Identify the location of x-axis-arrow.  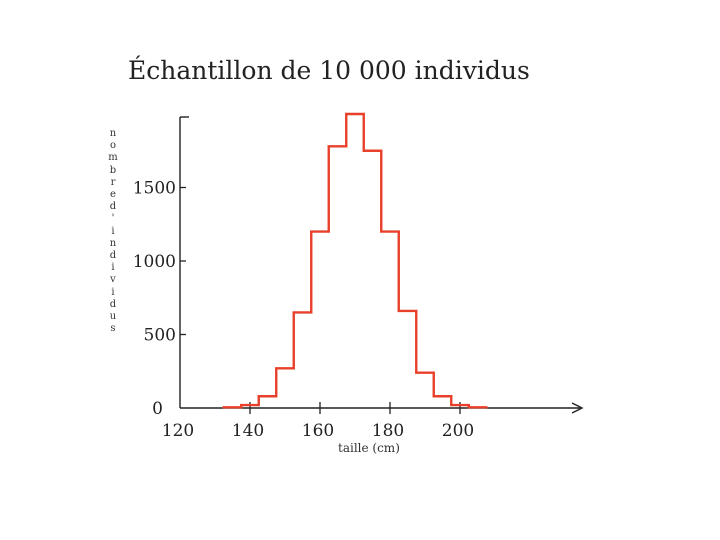
(577, 408).